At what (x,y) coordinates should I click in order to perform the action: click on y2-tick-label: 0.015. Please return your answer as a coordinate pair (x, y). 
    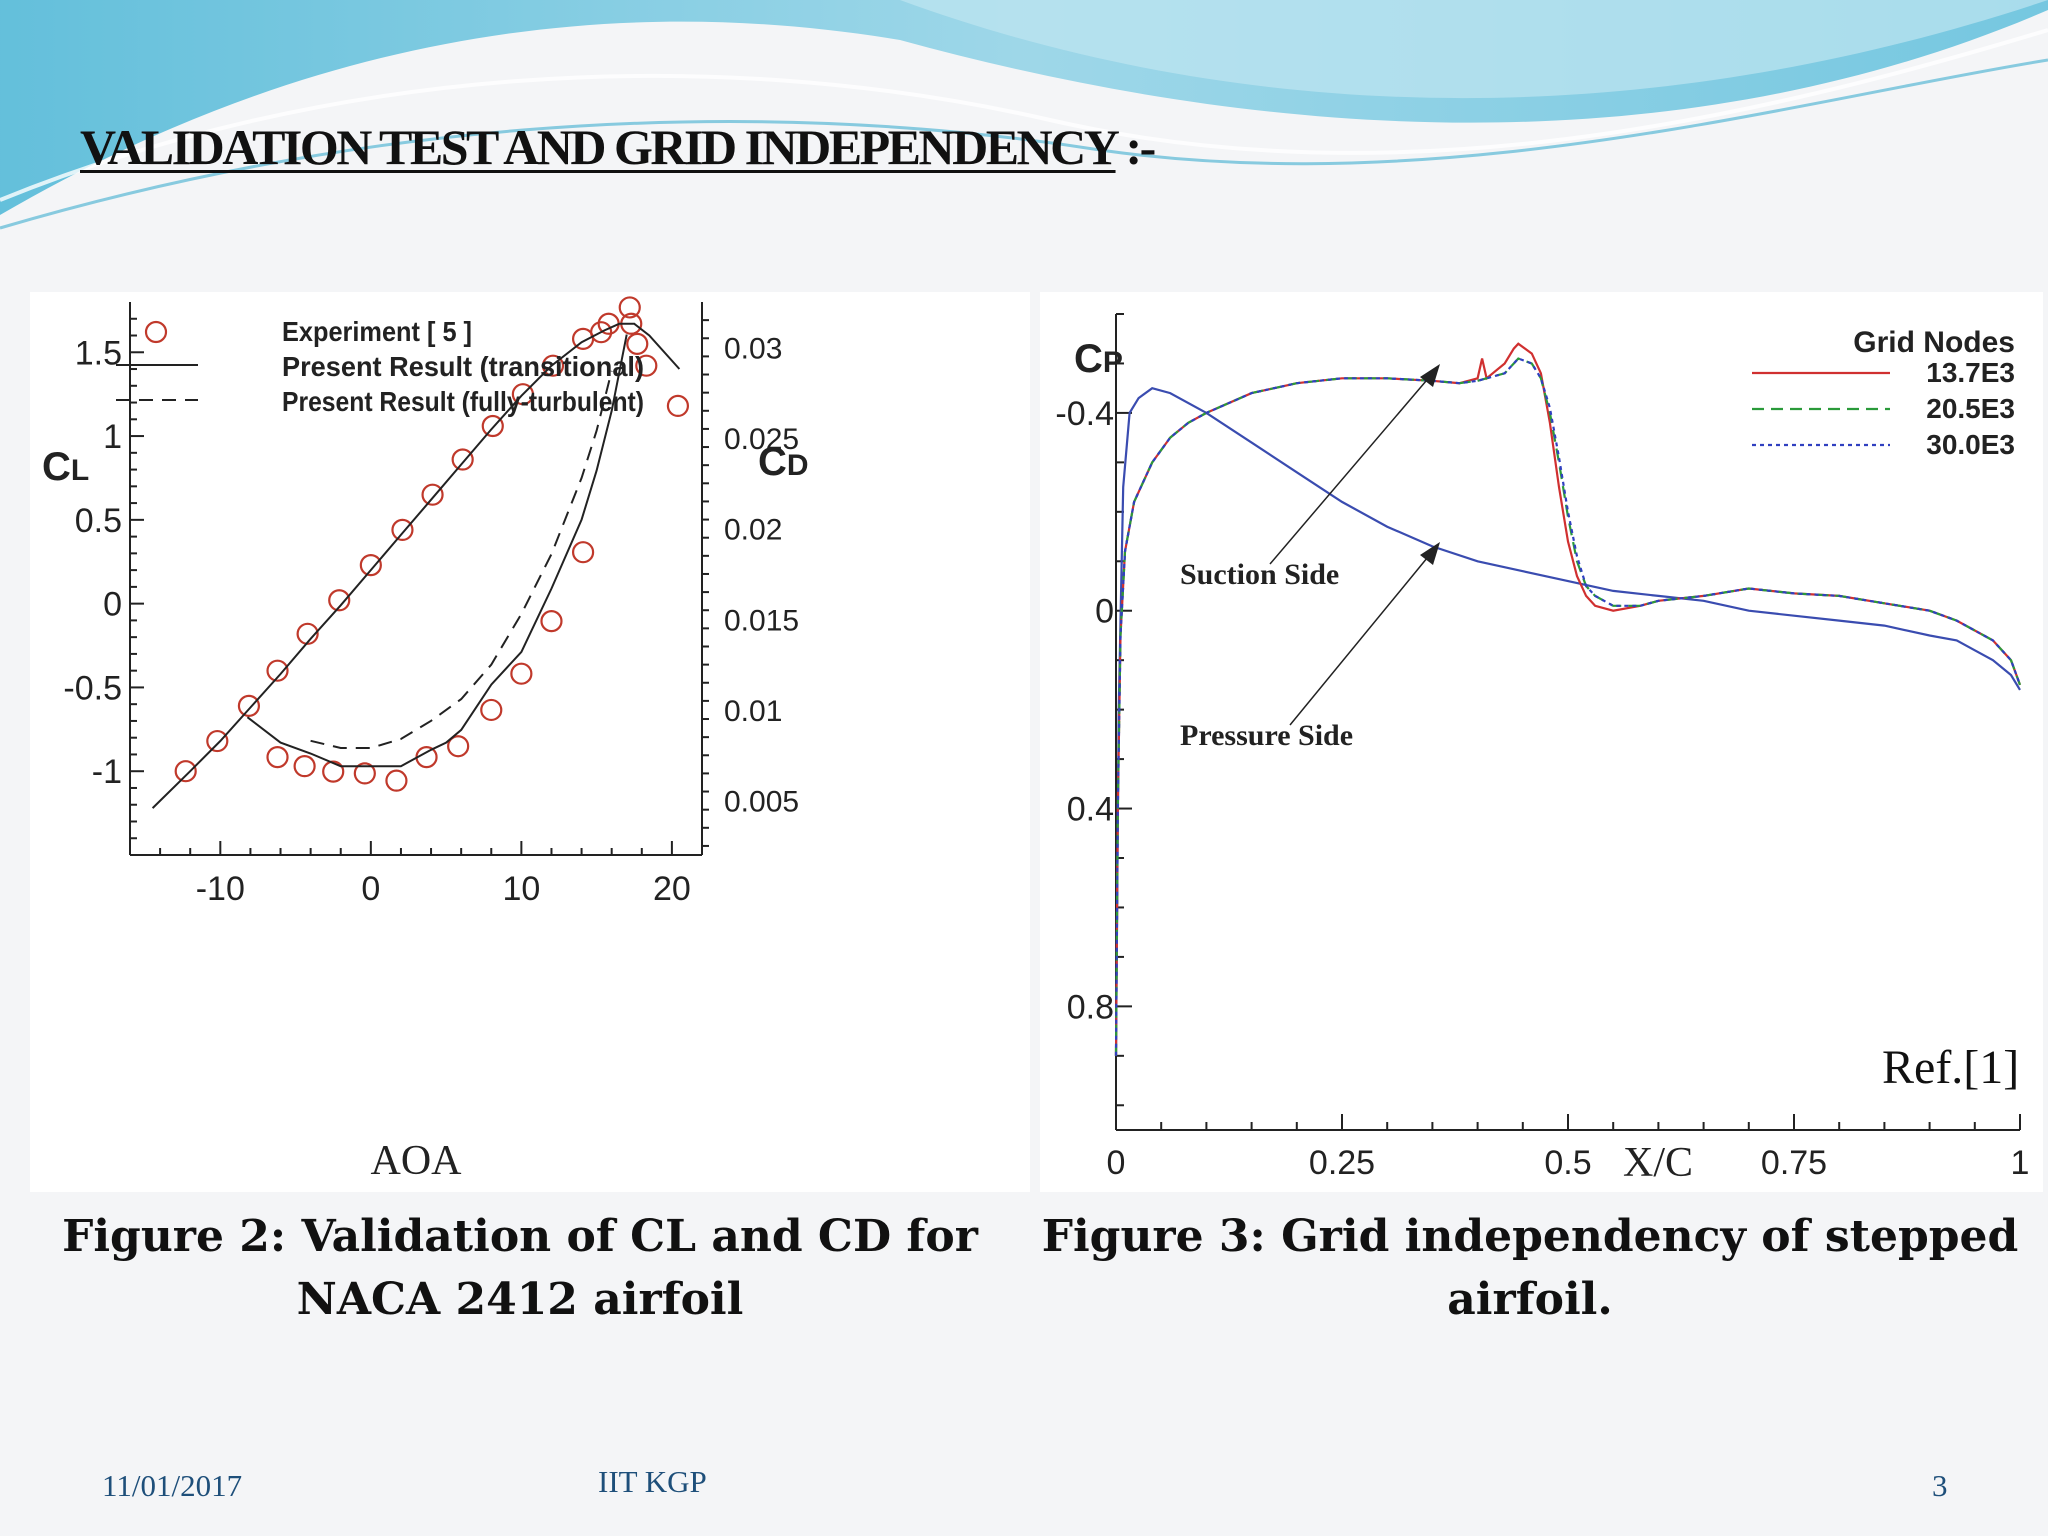
    Looking at the image, I should click on (761, 620).